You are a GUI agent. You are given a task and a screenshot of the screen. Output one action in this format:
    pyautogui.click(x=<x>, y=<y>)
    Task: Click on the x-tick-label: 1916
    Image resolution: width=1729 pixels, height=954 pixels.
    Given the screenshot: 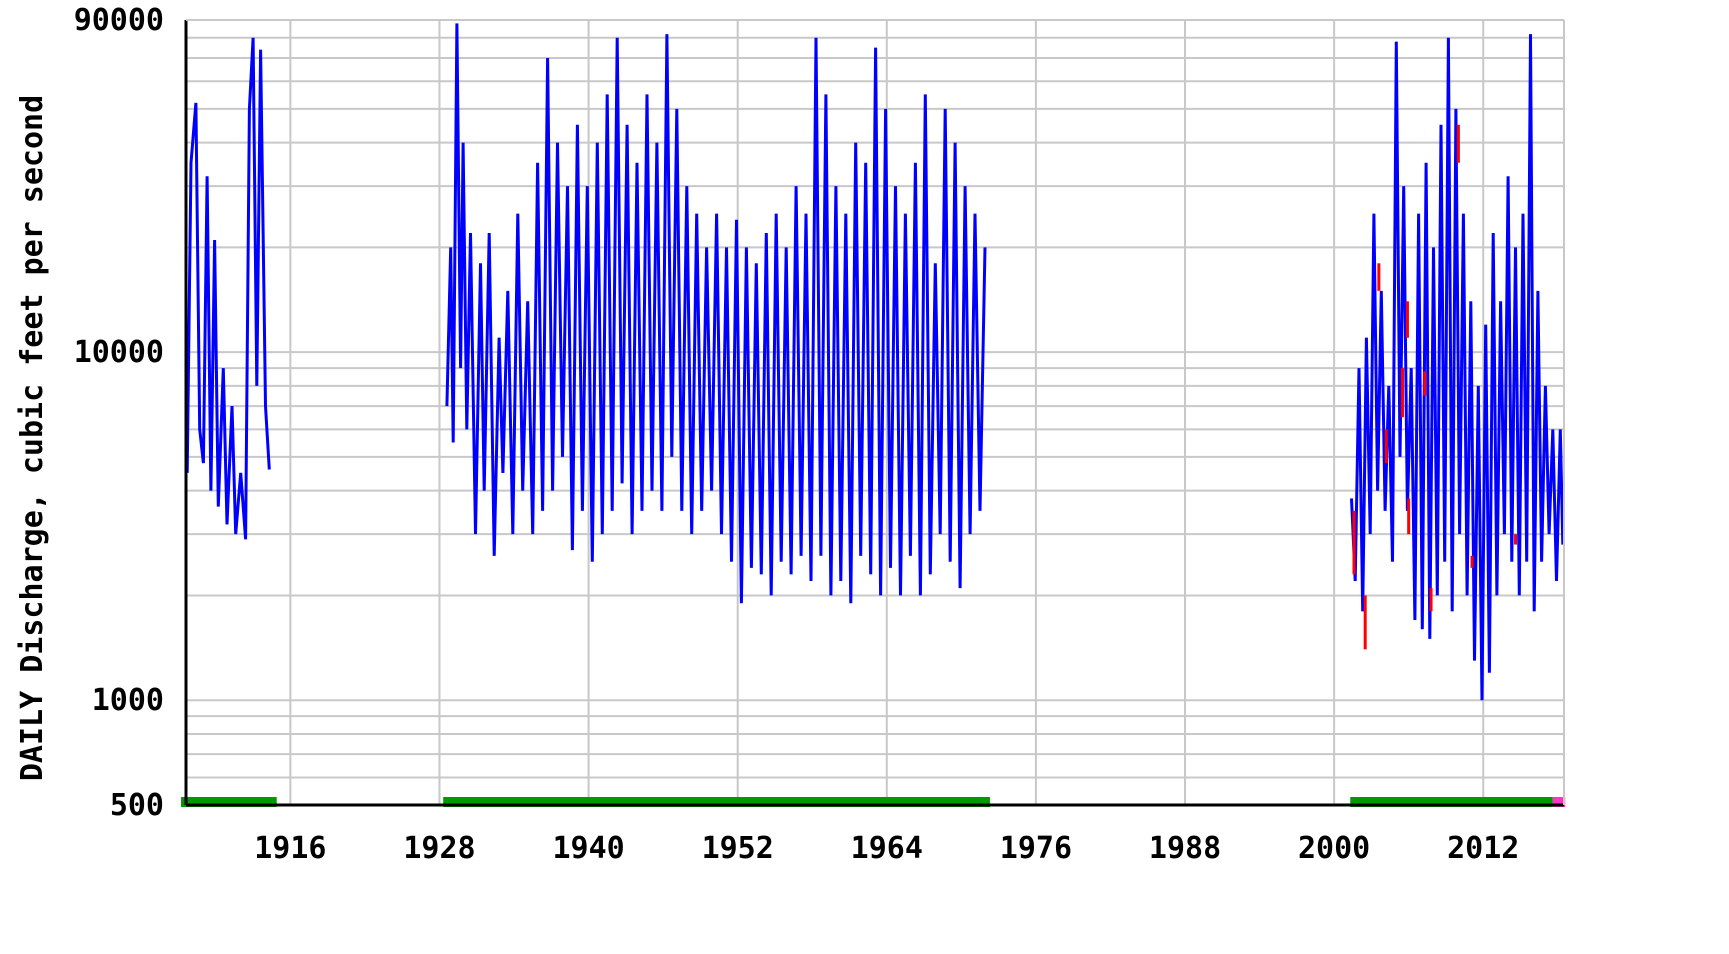 What is the action you would take?
    pyautogui.click(x=290, y=848)
    